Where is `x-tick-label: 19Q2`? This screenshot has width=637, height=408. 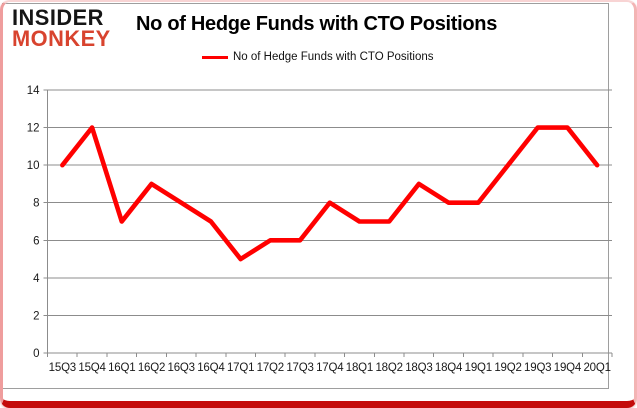
x-tick-label: 19Q2 is located at coordinates (507, 368).